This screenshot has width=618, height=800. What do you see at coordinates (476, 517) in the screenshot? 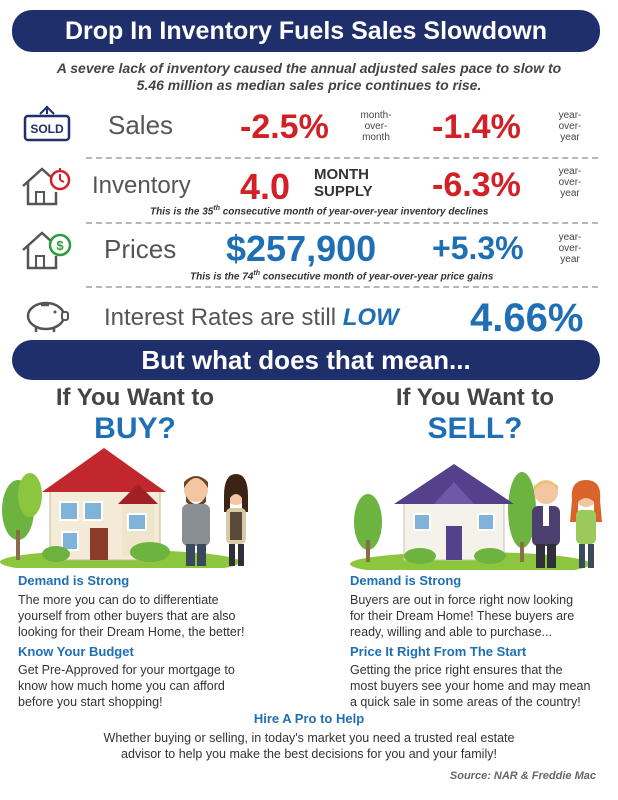
I see `sellers-house-illustration` at bounding box center [476, 517].